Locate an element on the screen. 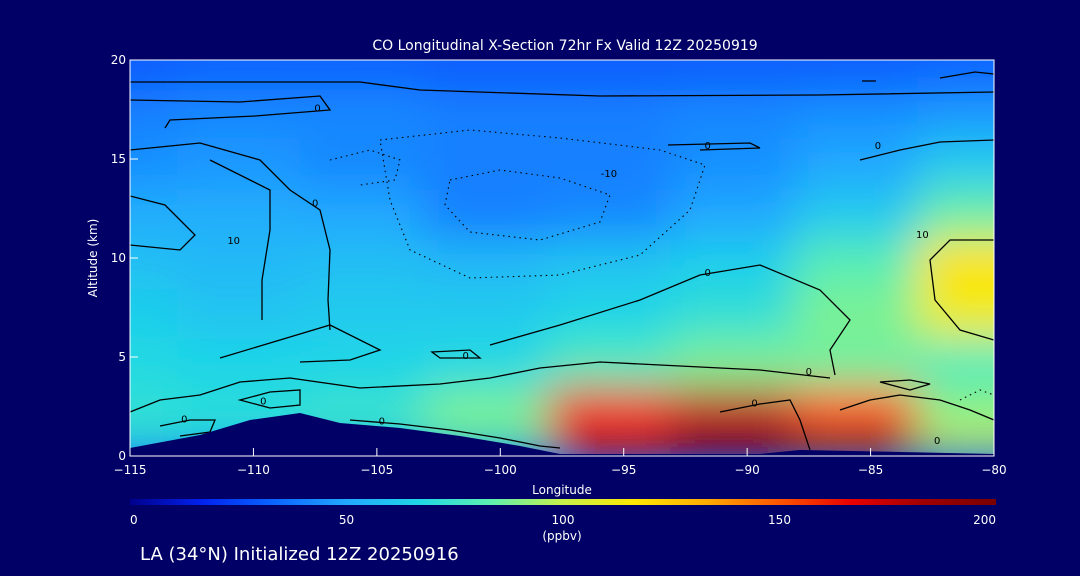  x-tick-label: −80 is located at coordinates (993, 470).